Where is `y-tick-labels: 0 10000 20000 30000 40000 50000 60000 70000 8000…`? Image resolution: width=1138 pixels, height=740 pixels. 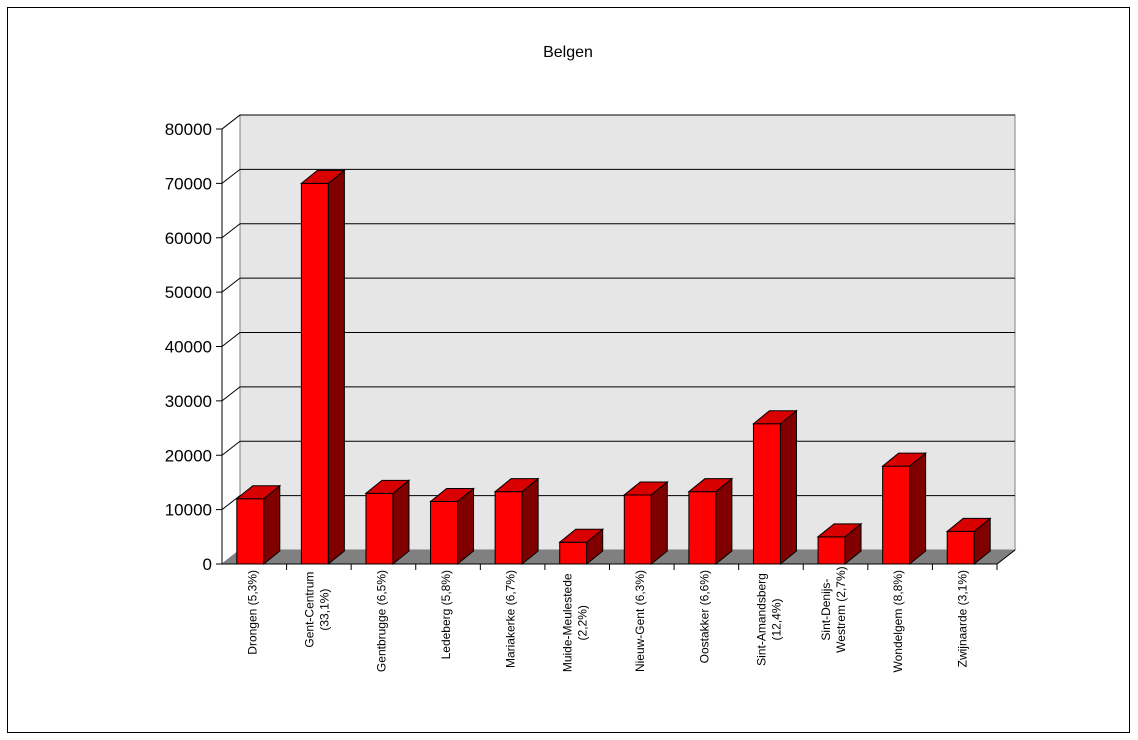
y-tick-labels: 0 10000 20000 30000 40000 50000 60000 70000 8000… is located at coordinates (188, 347).